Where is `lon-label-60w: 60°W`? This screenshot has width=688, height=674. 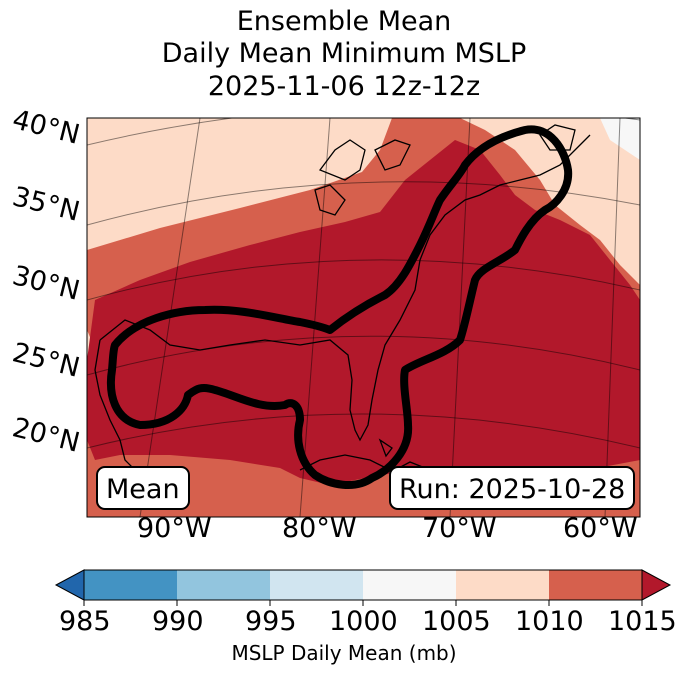
lon-label-60w: 60°W is located at coordinates (600, 528).